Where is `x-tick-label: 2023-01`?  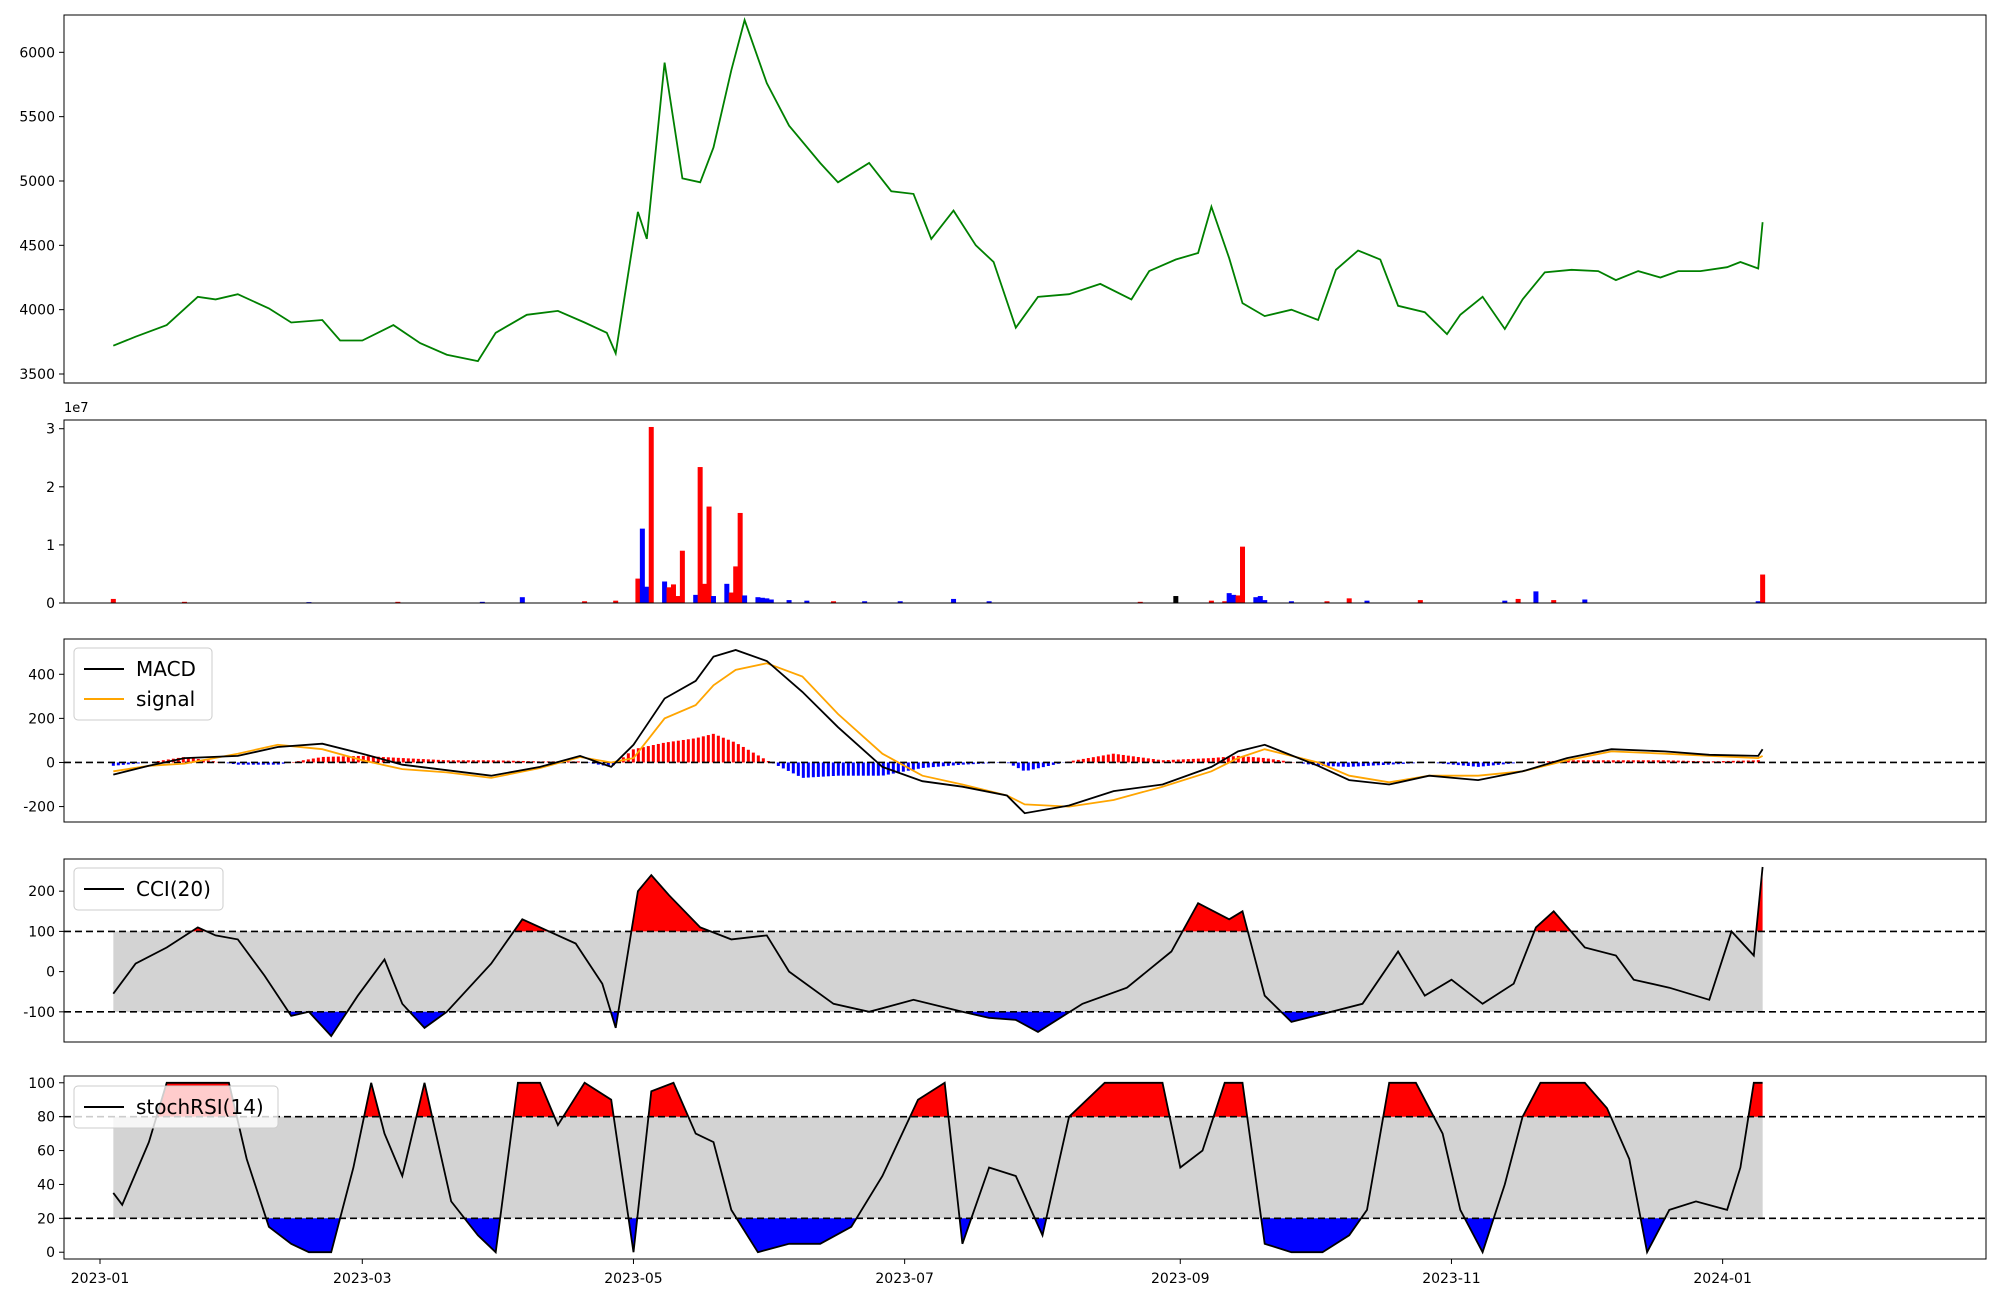 x-tick-label: 2023-01 is located at coordinates (100, 1279).